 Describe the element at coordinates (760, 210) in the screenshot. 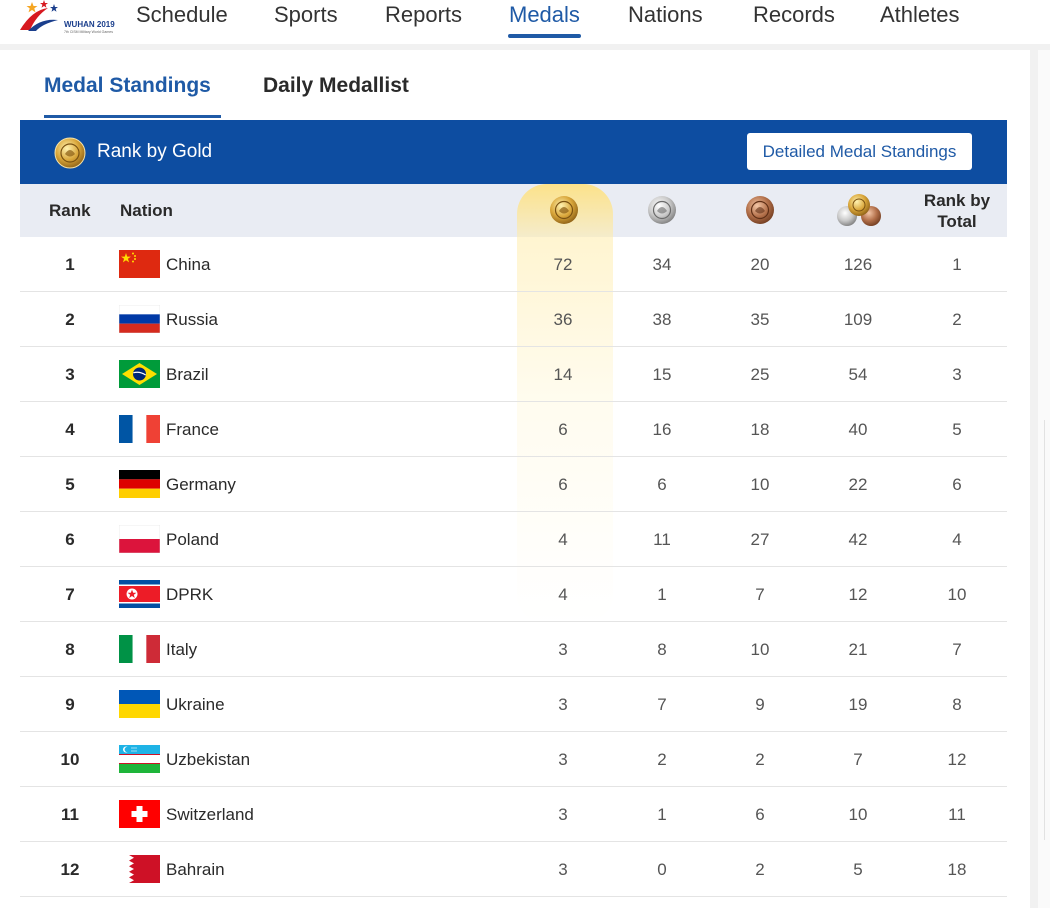

I see `bronze-medal-icon` at that location.